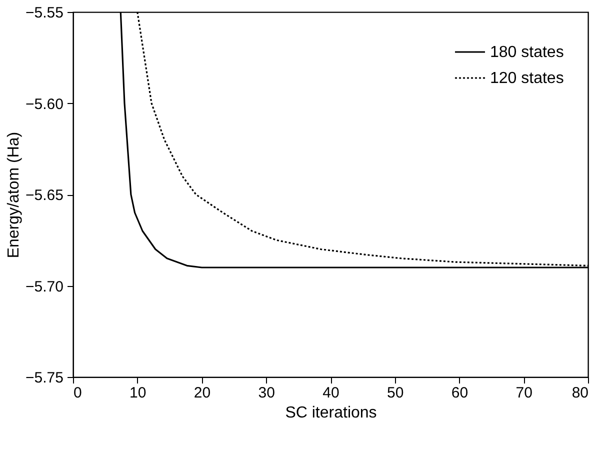 Image resolution: width=611 pixels, height=451 pixels. Describe the element at coordinates (395, 393) in the screenshot. I see `x-tick-label: 50` at that location.